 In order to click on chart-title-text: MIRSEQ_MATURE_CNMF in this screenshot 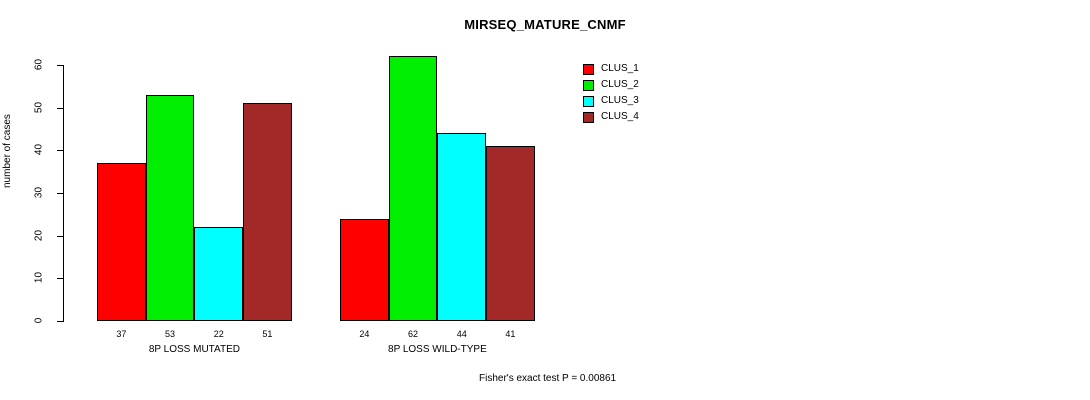, I will do `click(545, 24)`.